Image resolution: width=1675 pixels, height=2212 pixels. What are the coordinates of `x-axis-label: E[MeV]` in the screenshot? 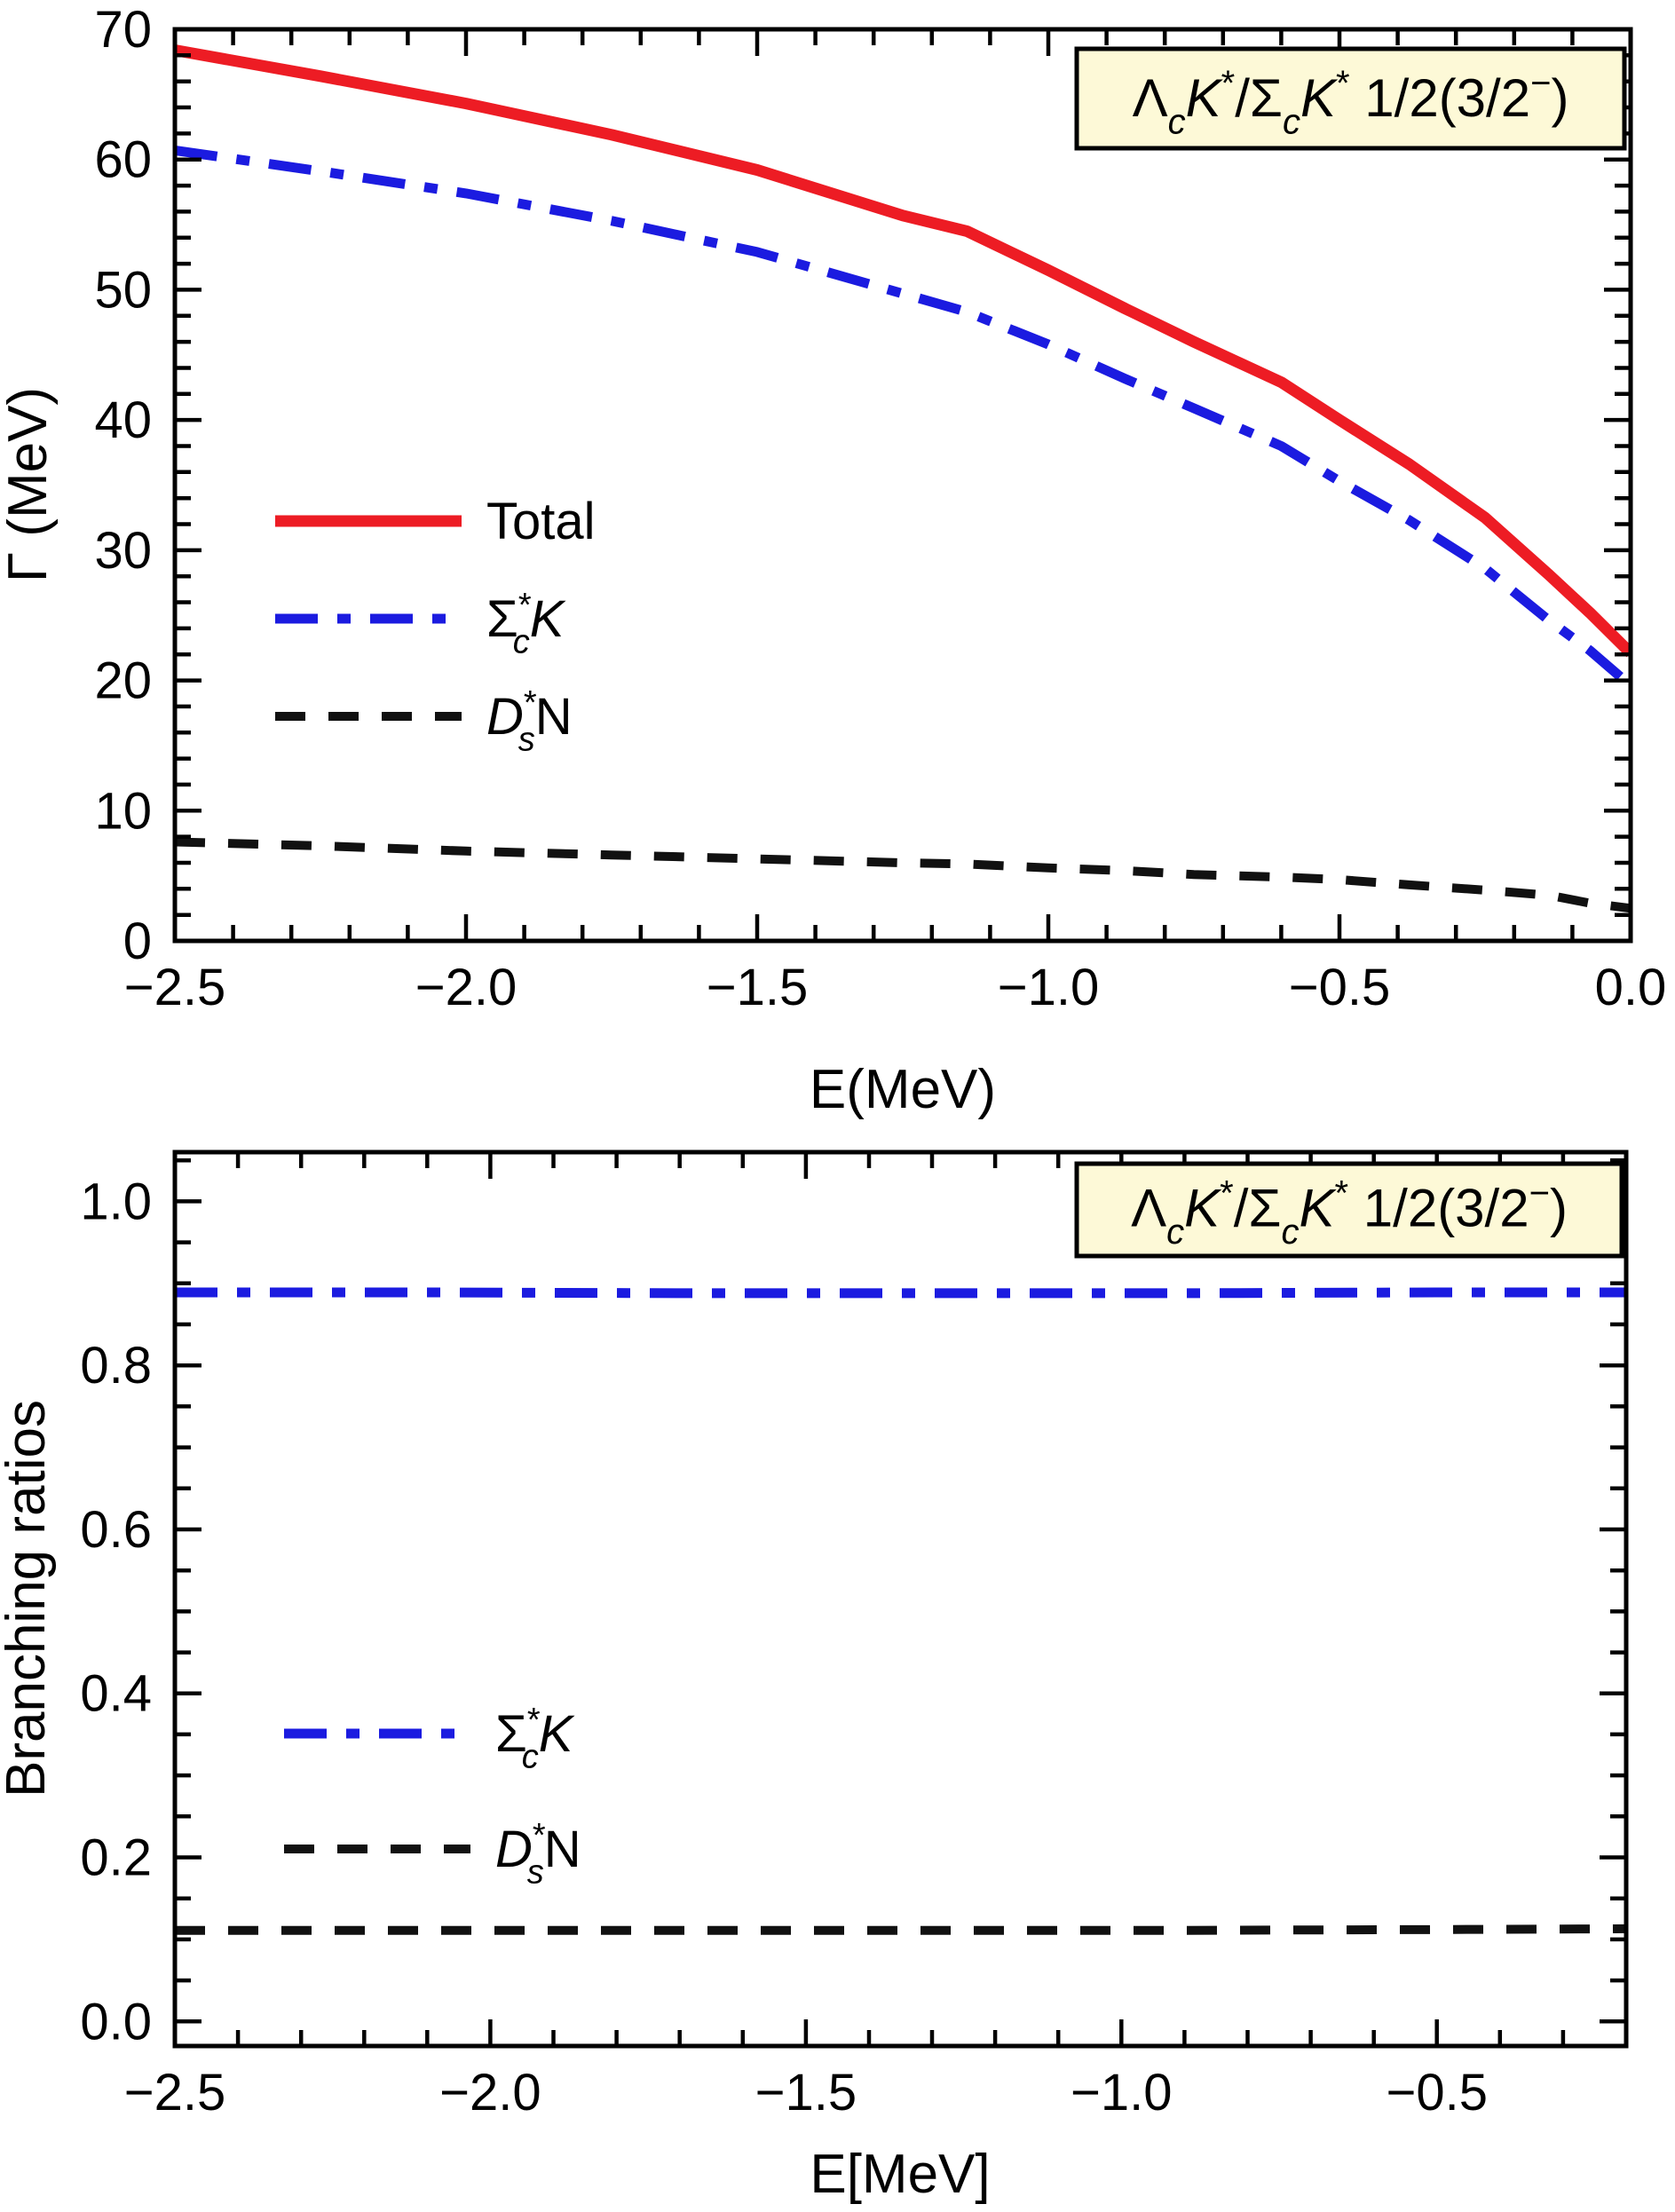 It's located at (900, 2174).